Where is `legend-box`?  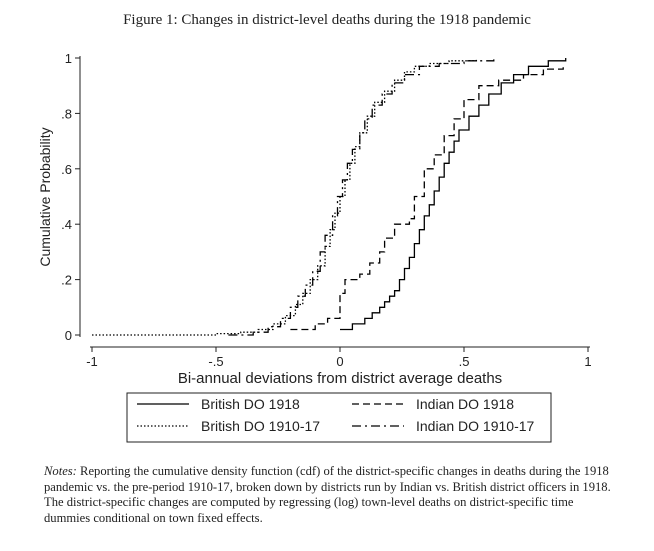
legend-box is located at coordinates (339, 417).